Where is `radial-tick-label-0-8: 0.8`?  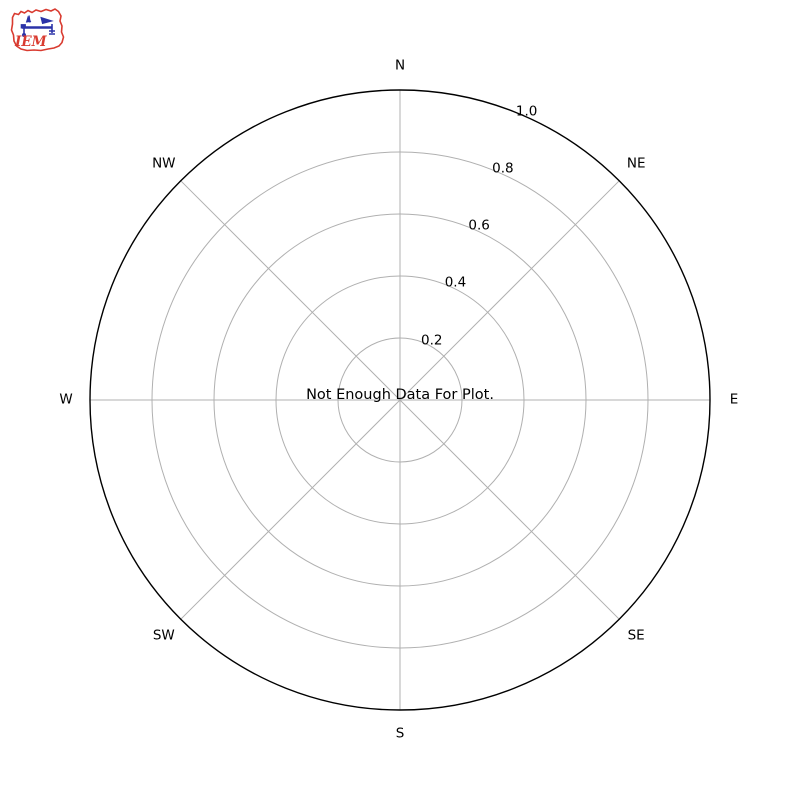
radial-tick-label-0-8: 0.8 is located at coordinates (503, 168).